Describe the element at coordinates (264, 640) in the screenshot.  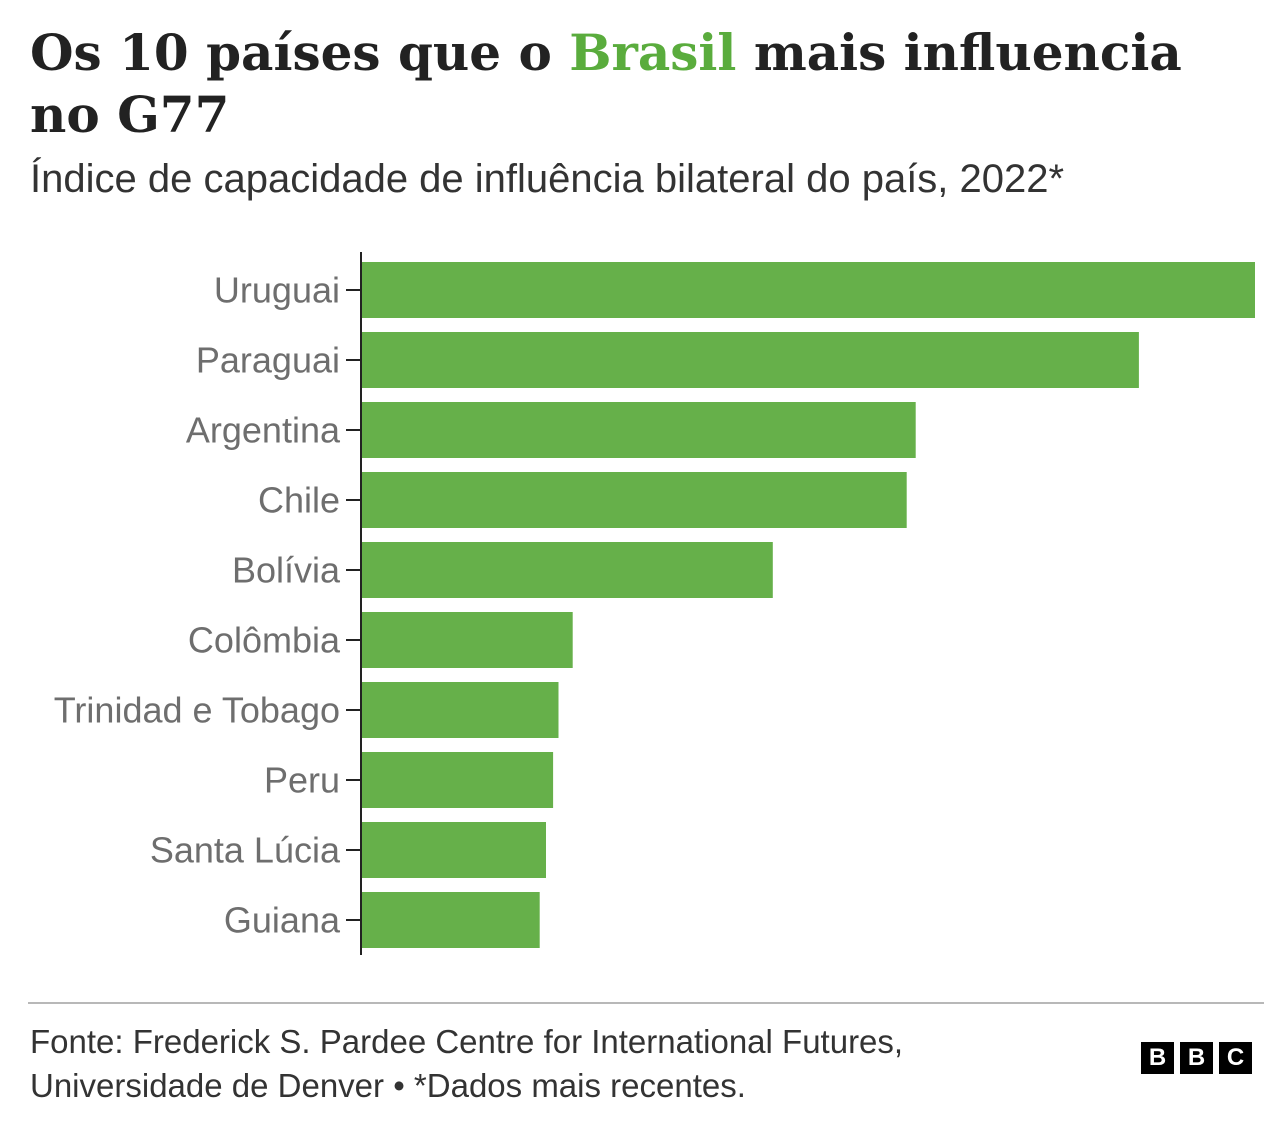
I see `category-label-colombia: Colômbia` at that location.